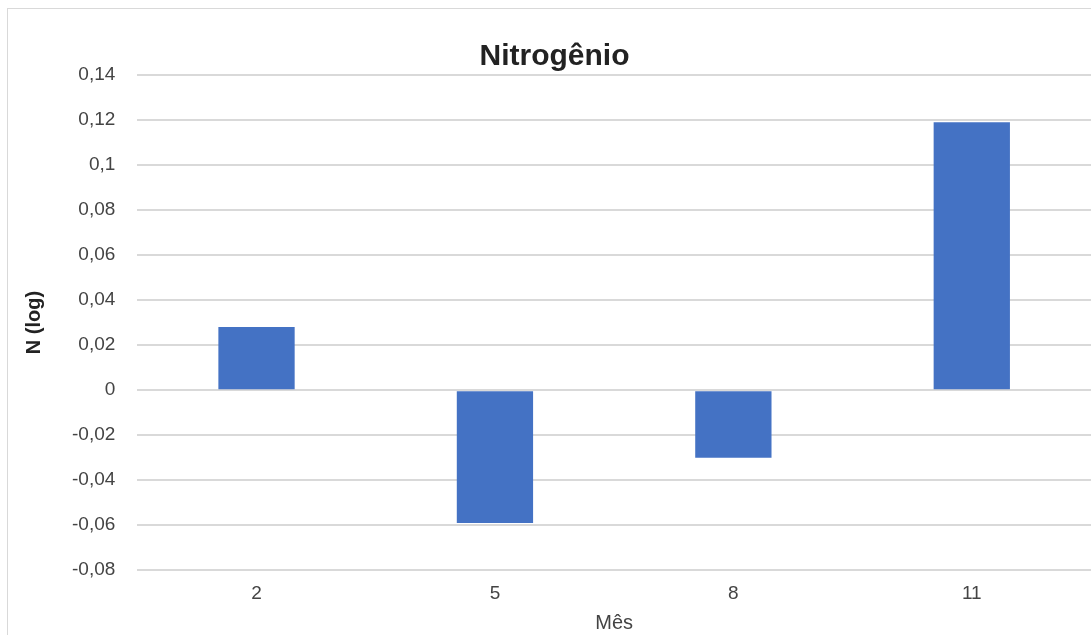 This screenshot has width=1091, height=635. What do you see at coordinates (110, 389) in the screenshot?
I see `y-tick-label: 0` at bounding box center [110, 389].